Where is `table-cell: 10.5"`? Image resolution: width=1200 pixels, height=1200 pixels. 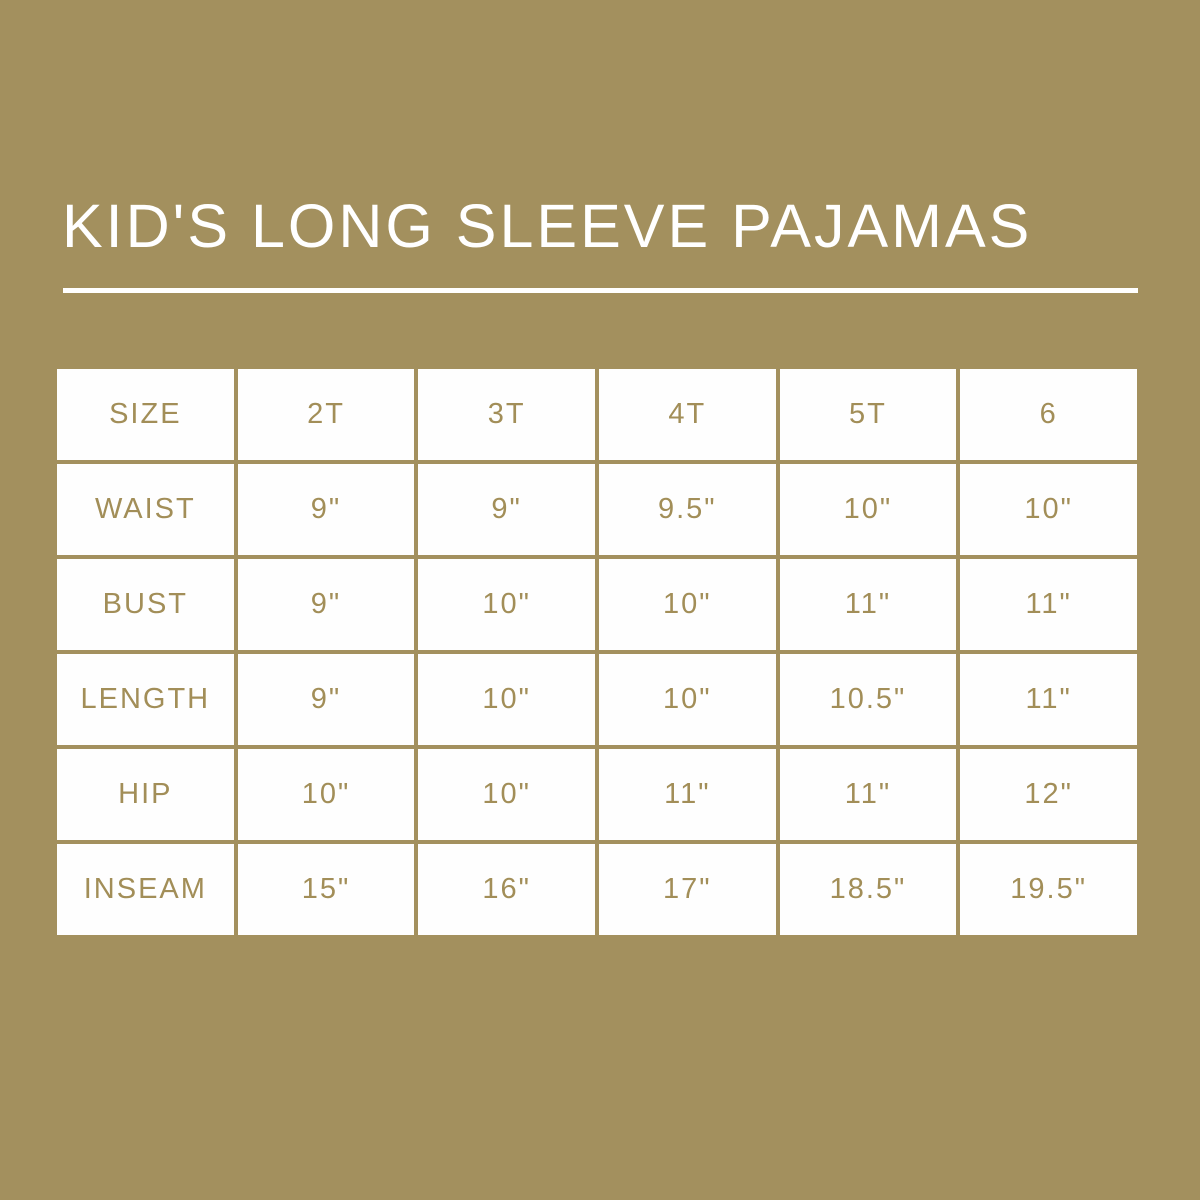
table-cell: 10.5" is located at coordinates (868, 699).